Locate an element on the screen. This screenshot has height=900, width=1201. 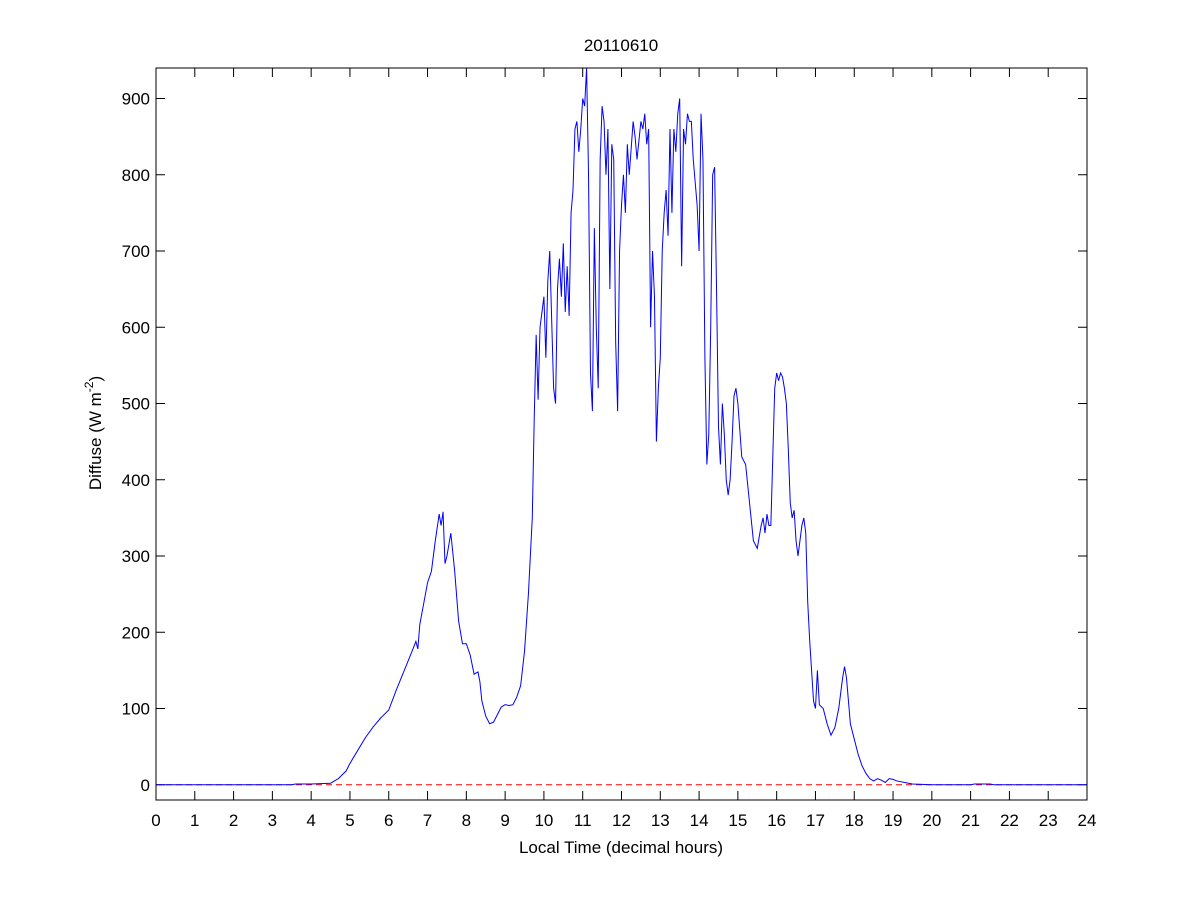
x-tick-label: 3 is located at coordinates (272, 820).